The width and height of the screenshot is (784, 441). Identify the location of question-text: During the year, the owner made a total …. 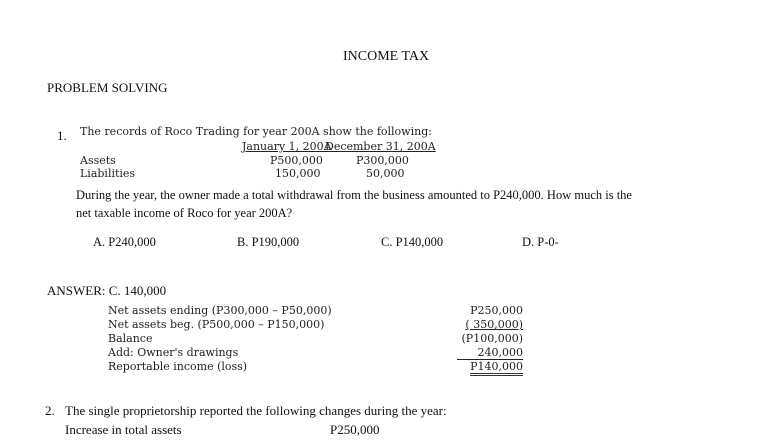
(354, 195).